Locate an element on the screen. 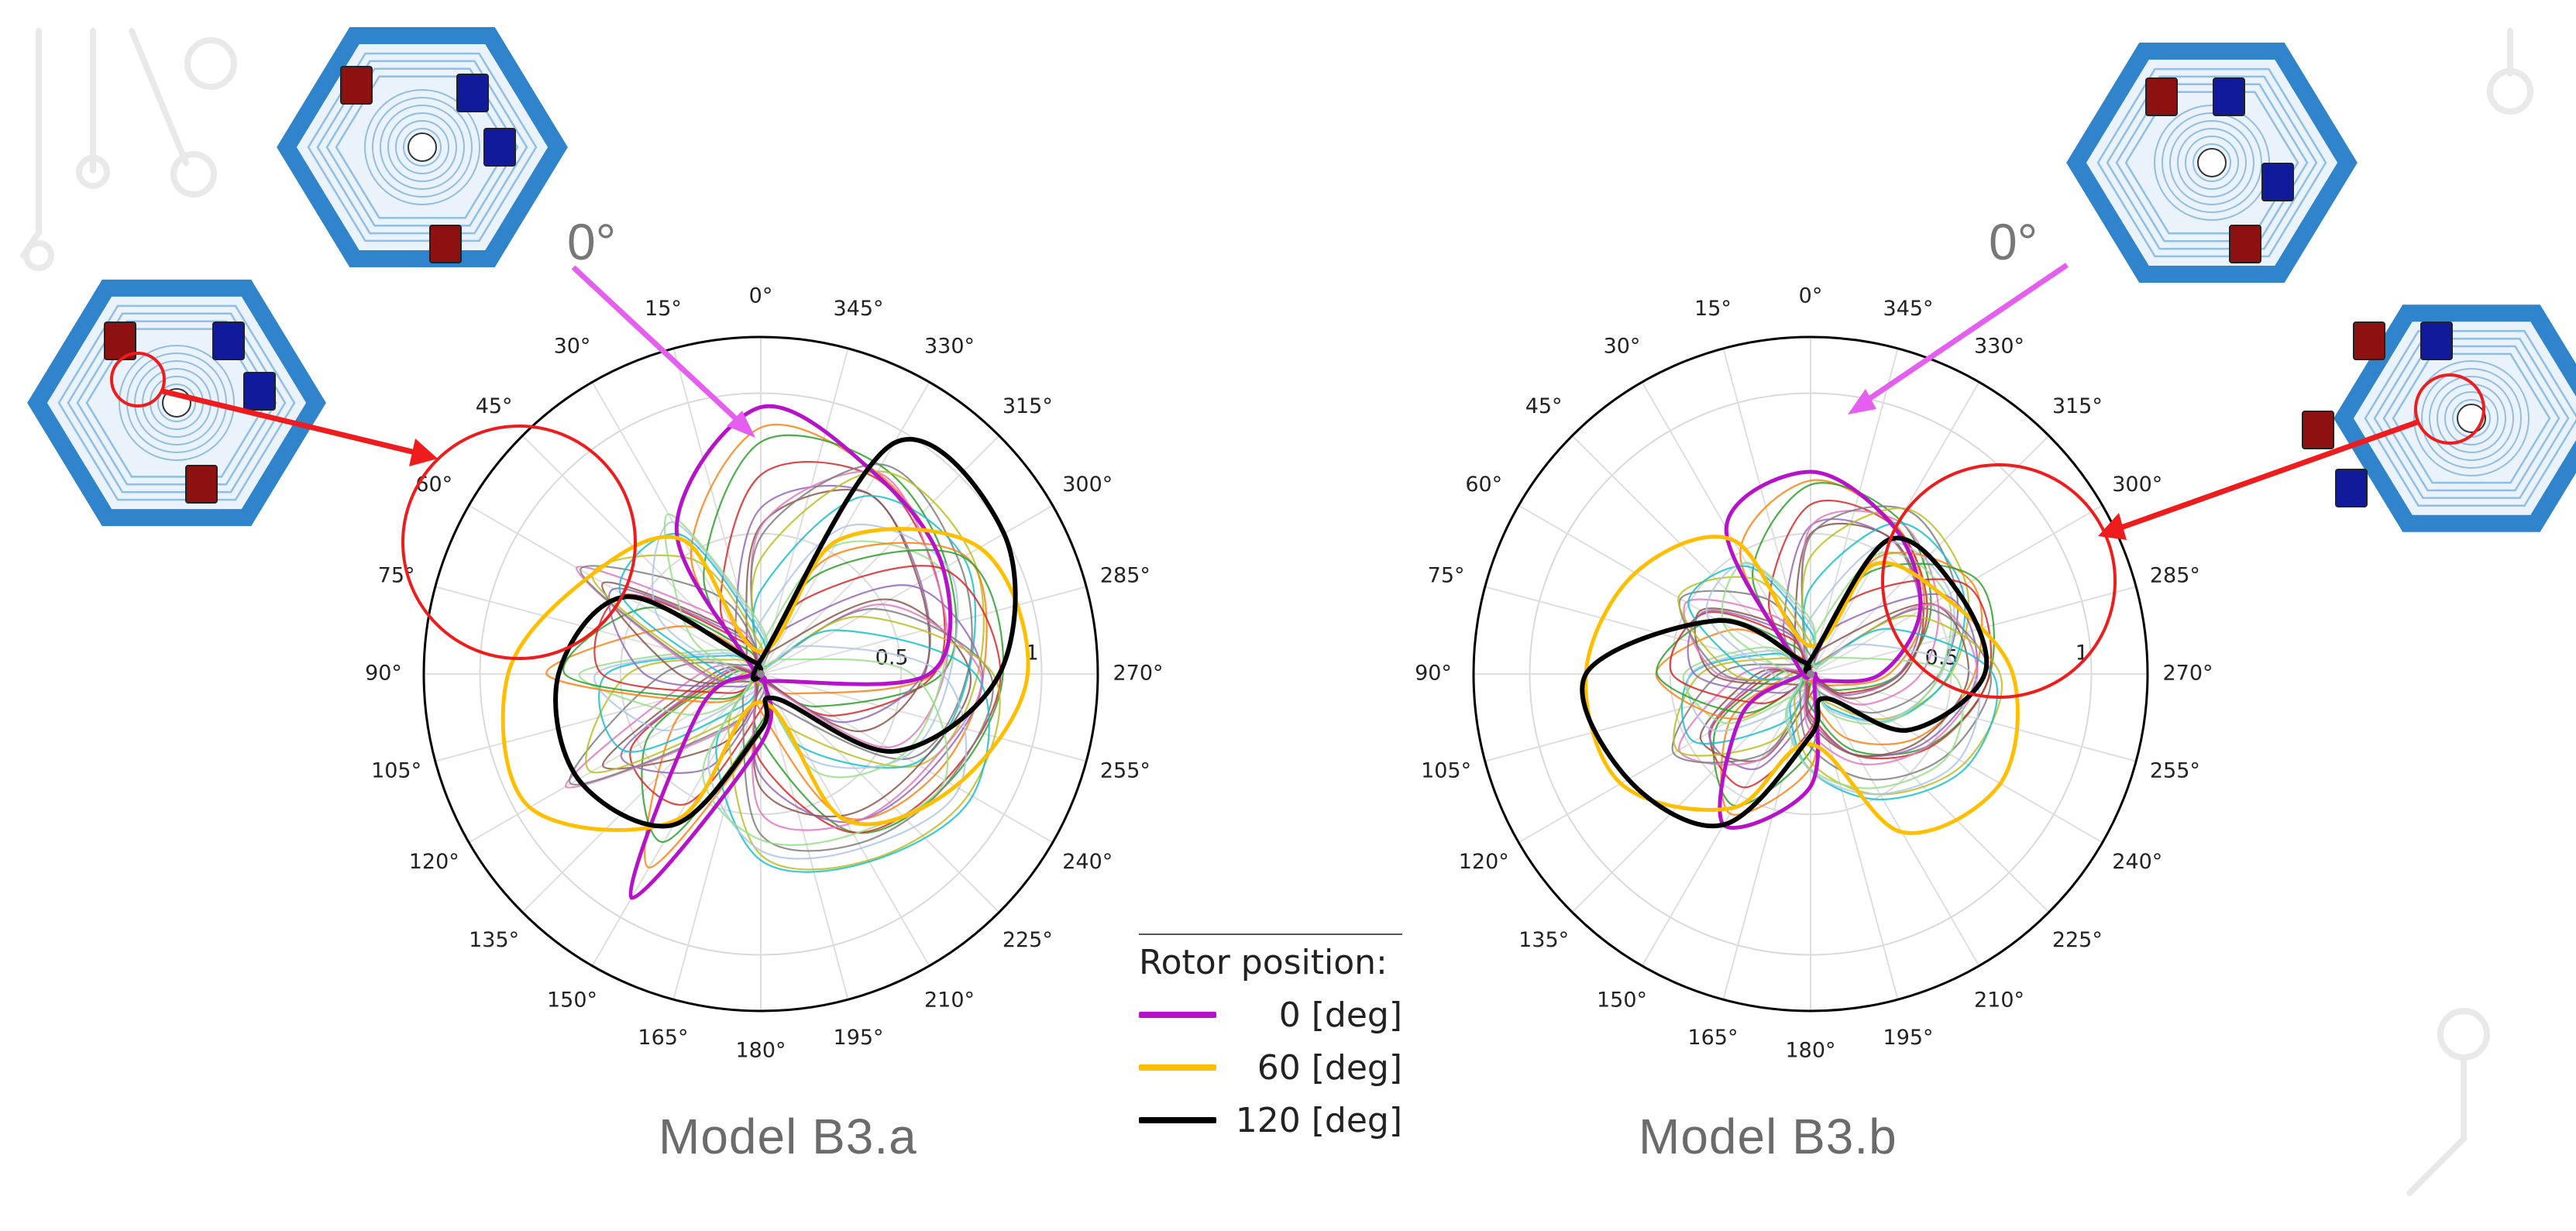 The height and width of the screenshot is (1231, 2576). rotor-shaft is located at coordinates (2212, 162).